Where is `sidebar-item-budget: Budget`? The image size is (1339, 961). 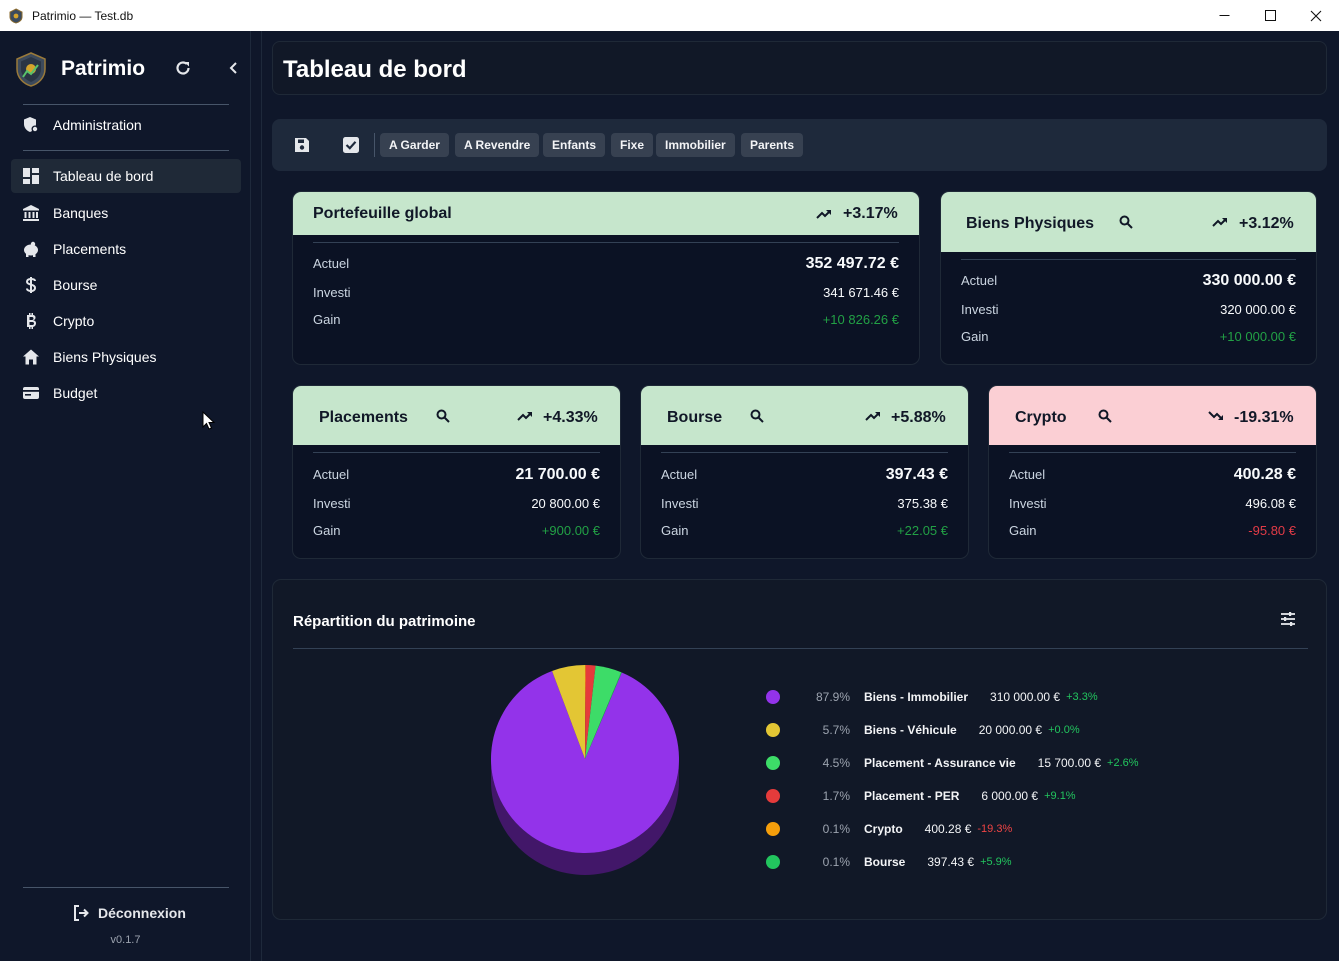 sidebar-item-budget: Budget is located at coordinates (126, 393).